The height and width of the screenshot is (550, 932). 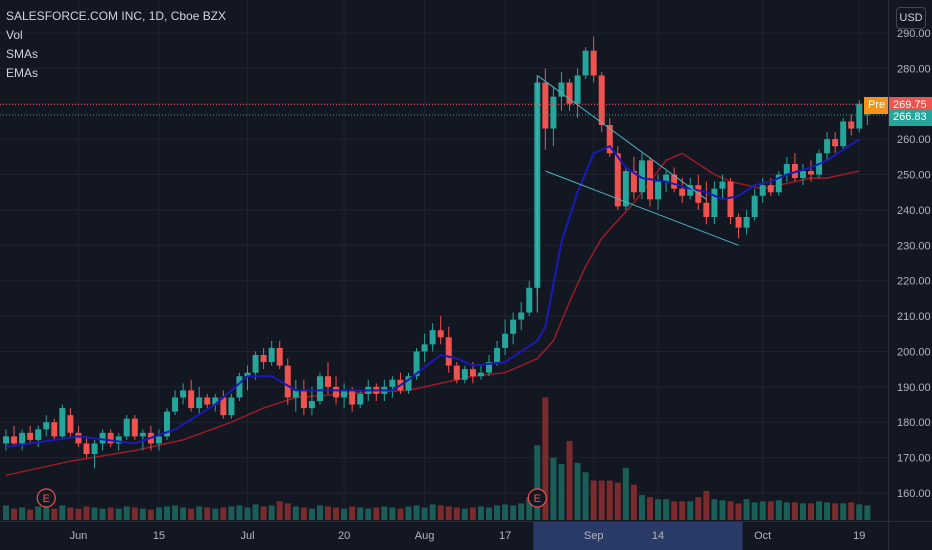 I want to click on price-axis-label: 190.00, so click(x=914, y=388).